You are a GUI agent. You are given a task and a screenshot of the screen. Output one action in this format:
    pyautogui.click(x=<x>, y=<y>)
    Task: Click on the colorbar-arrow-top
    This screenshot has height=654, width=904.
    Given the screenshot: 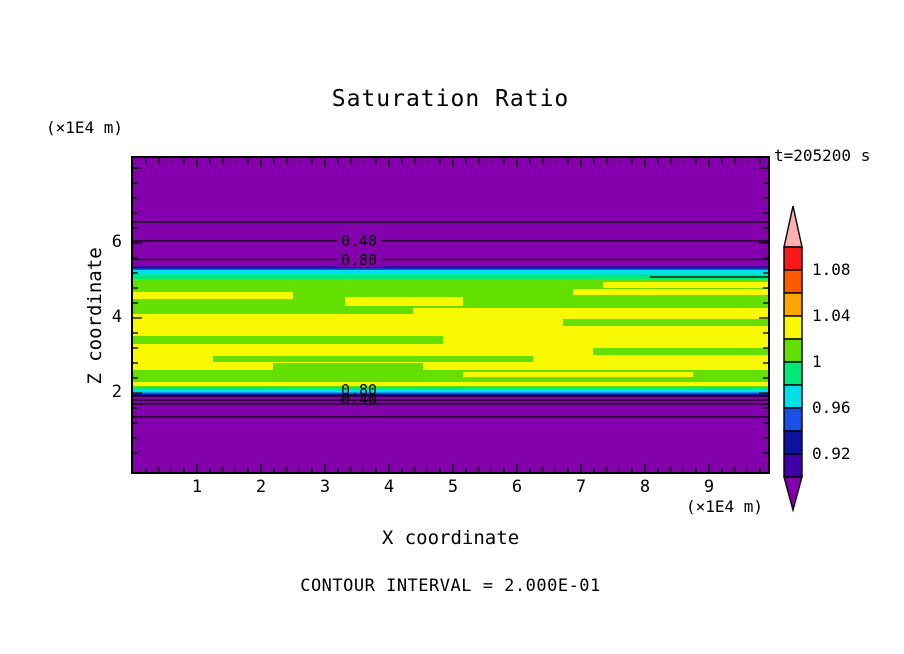 What is the action you would take?
    pyautogui.click(x=793, y=226)
    